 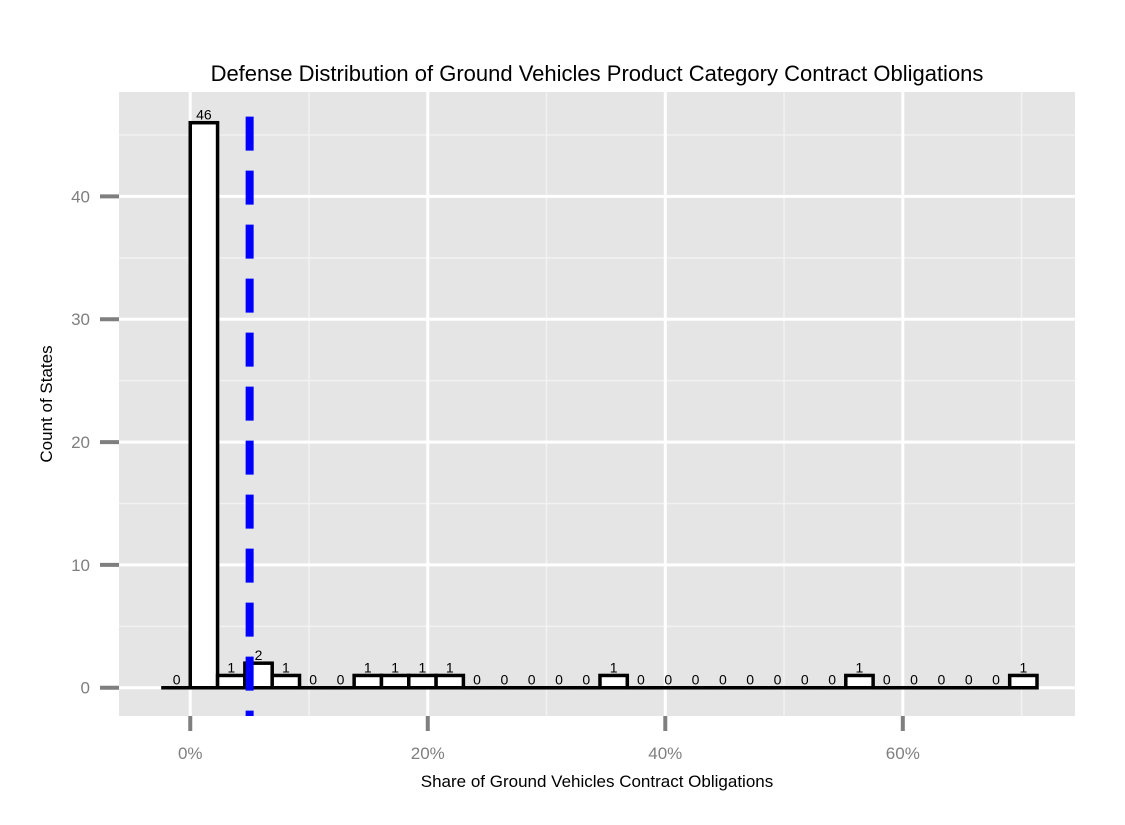 What do you see at coordinates (259, 655) in the screenshot?
I see `bar-count-label: 2` at bounding box center [259, 655].